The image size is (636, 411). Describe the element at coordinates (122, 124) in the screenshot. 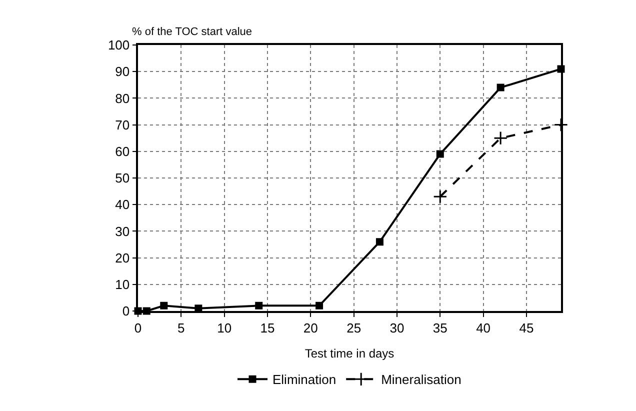

I see `y-tick-label: 70` at that location.